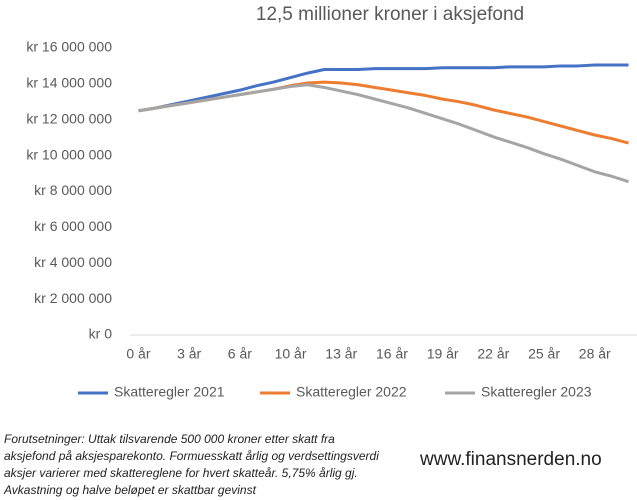 The image size is (637, 500). What do you see at coordinates (138, 354) in the screenshot?
I see `x-tick-label: 0 år` at bounding box center [138, 354].